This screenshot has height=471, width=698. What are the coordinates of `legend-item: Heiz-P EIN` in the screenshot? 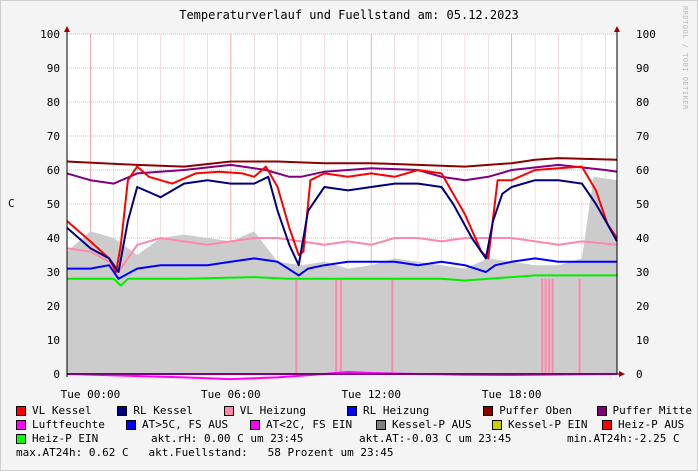 It's located at (81, 439).